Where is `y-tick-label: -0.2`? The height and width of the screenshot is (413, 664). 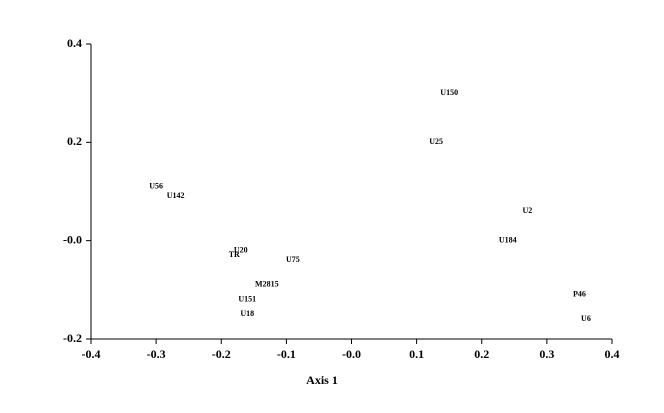
y-tick-label: -0.2 is located at coordinates (72, 338).